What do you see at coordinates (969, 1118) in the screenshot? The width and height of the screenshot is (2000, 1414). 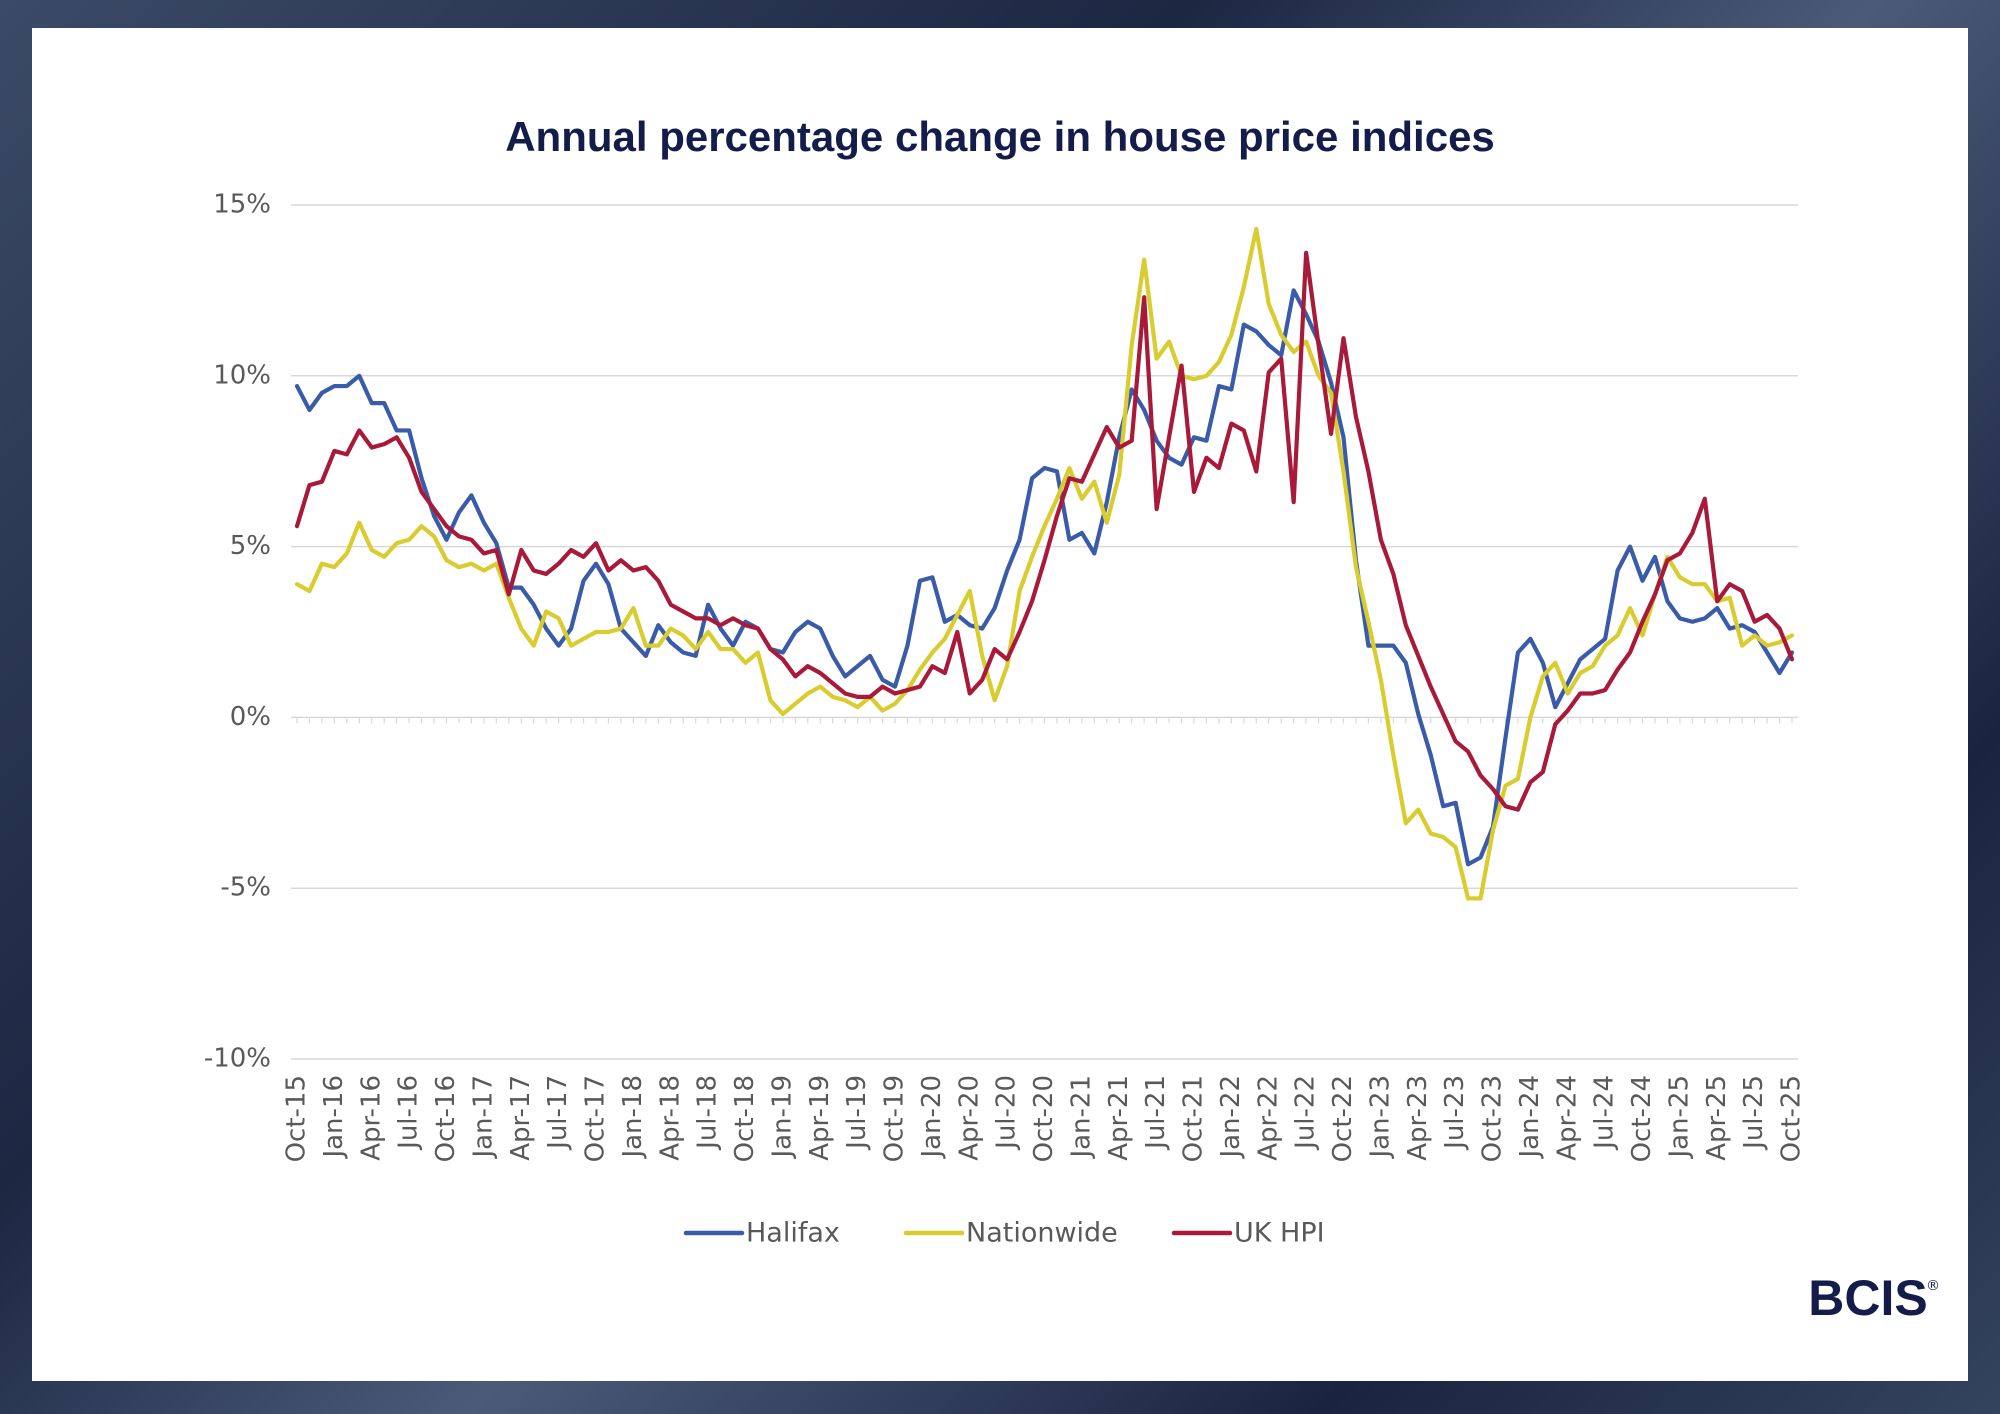 I see `x-tick-label: Apr-20` at bounding box center [969, 1118].